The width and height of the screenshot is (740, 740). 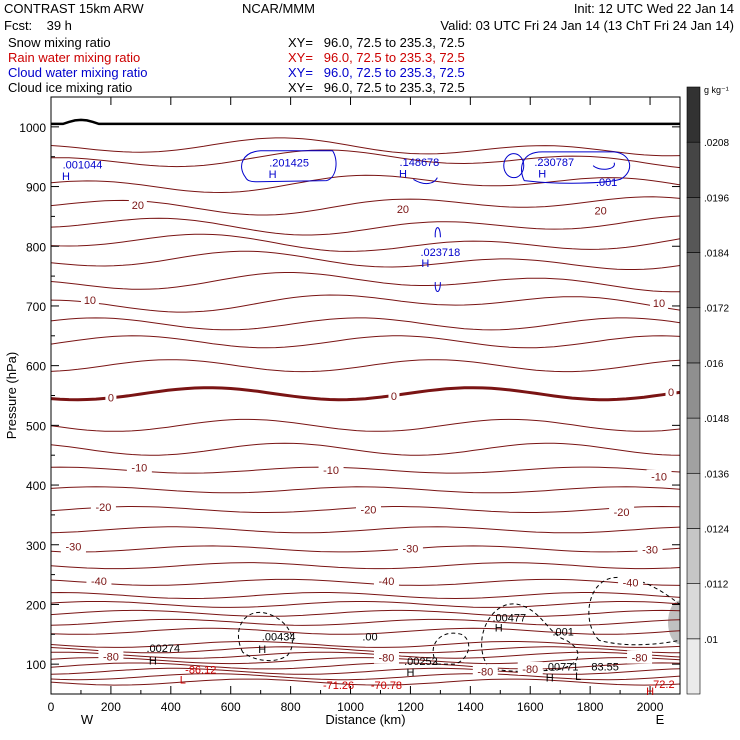 I want to click on surface-line, so click(x=365, y=122).